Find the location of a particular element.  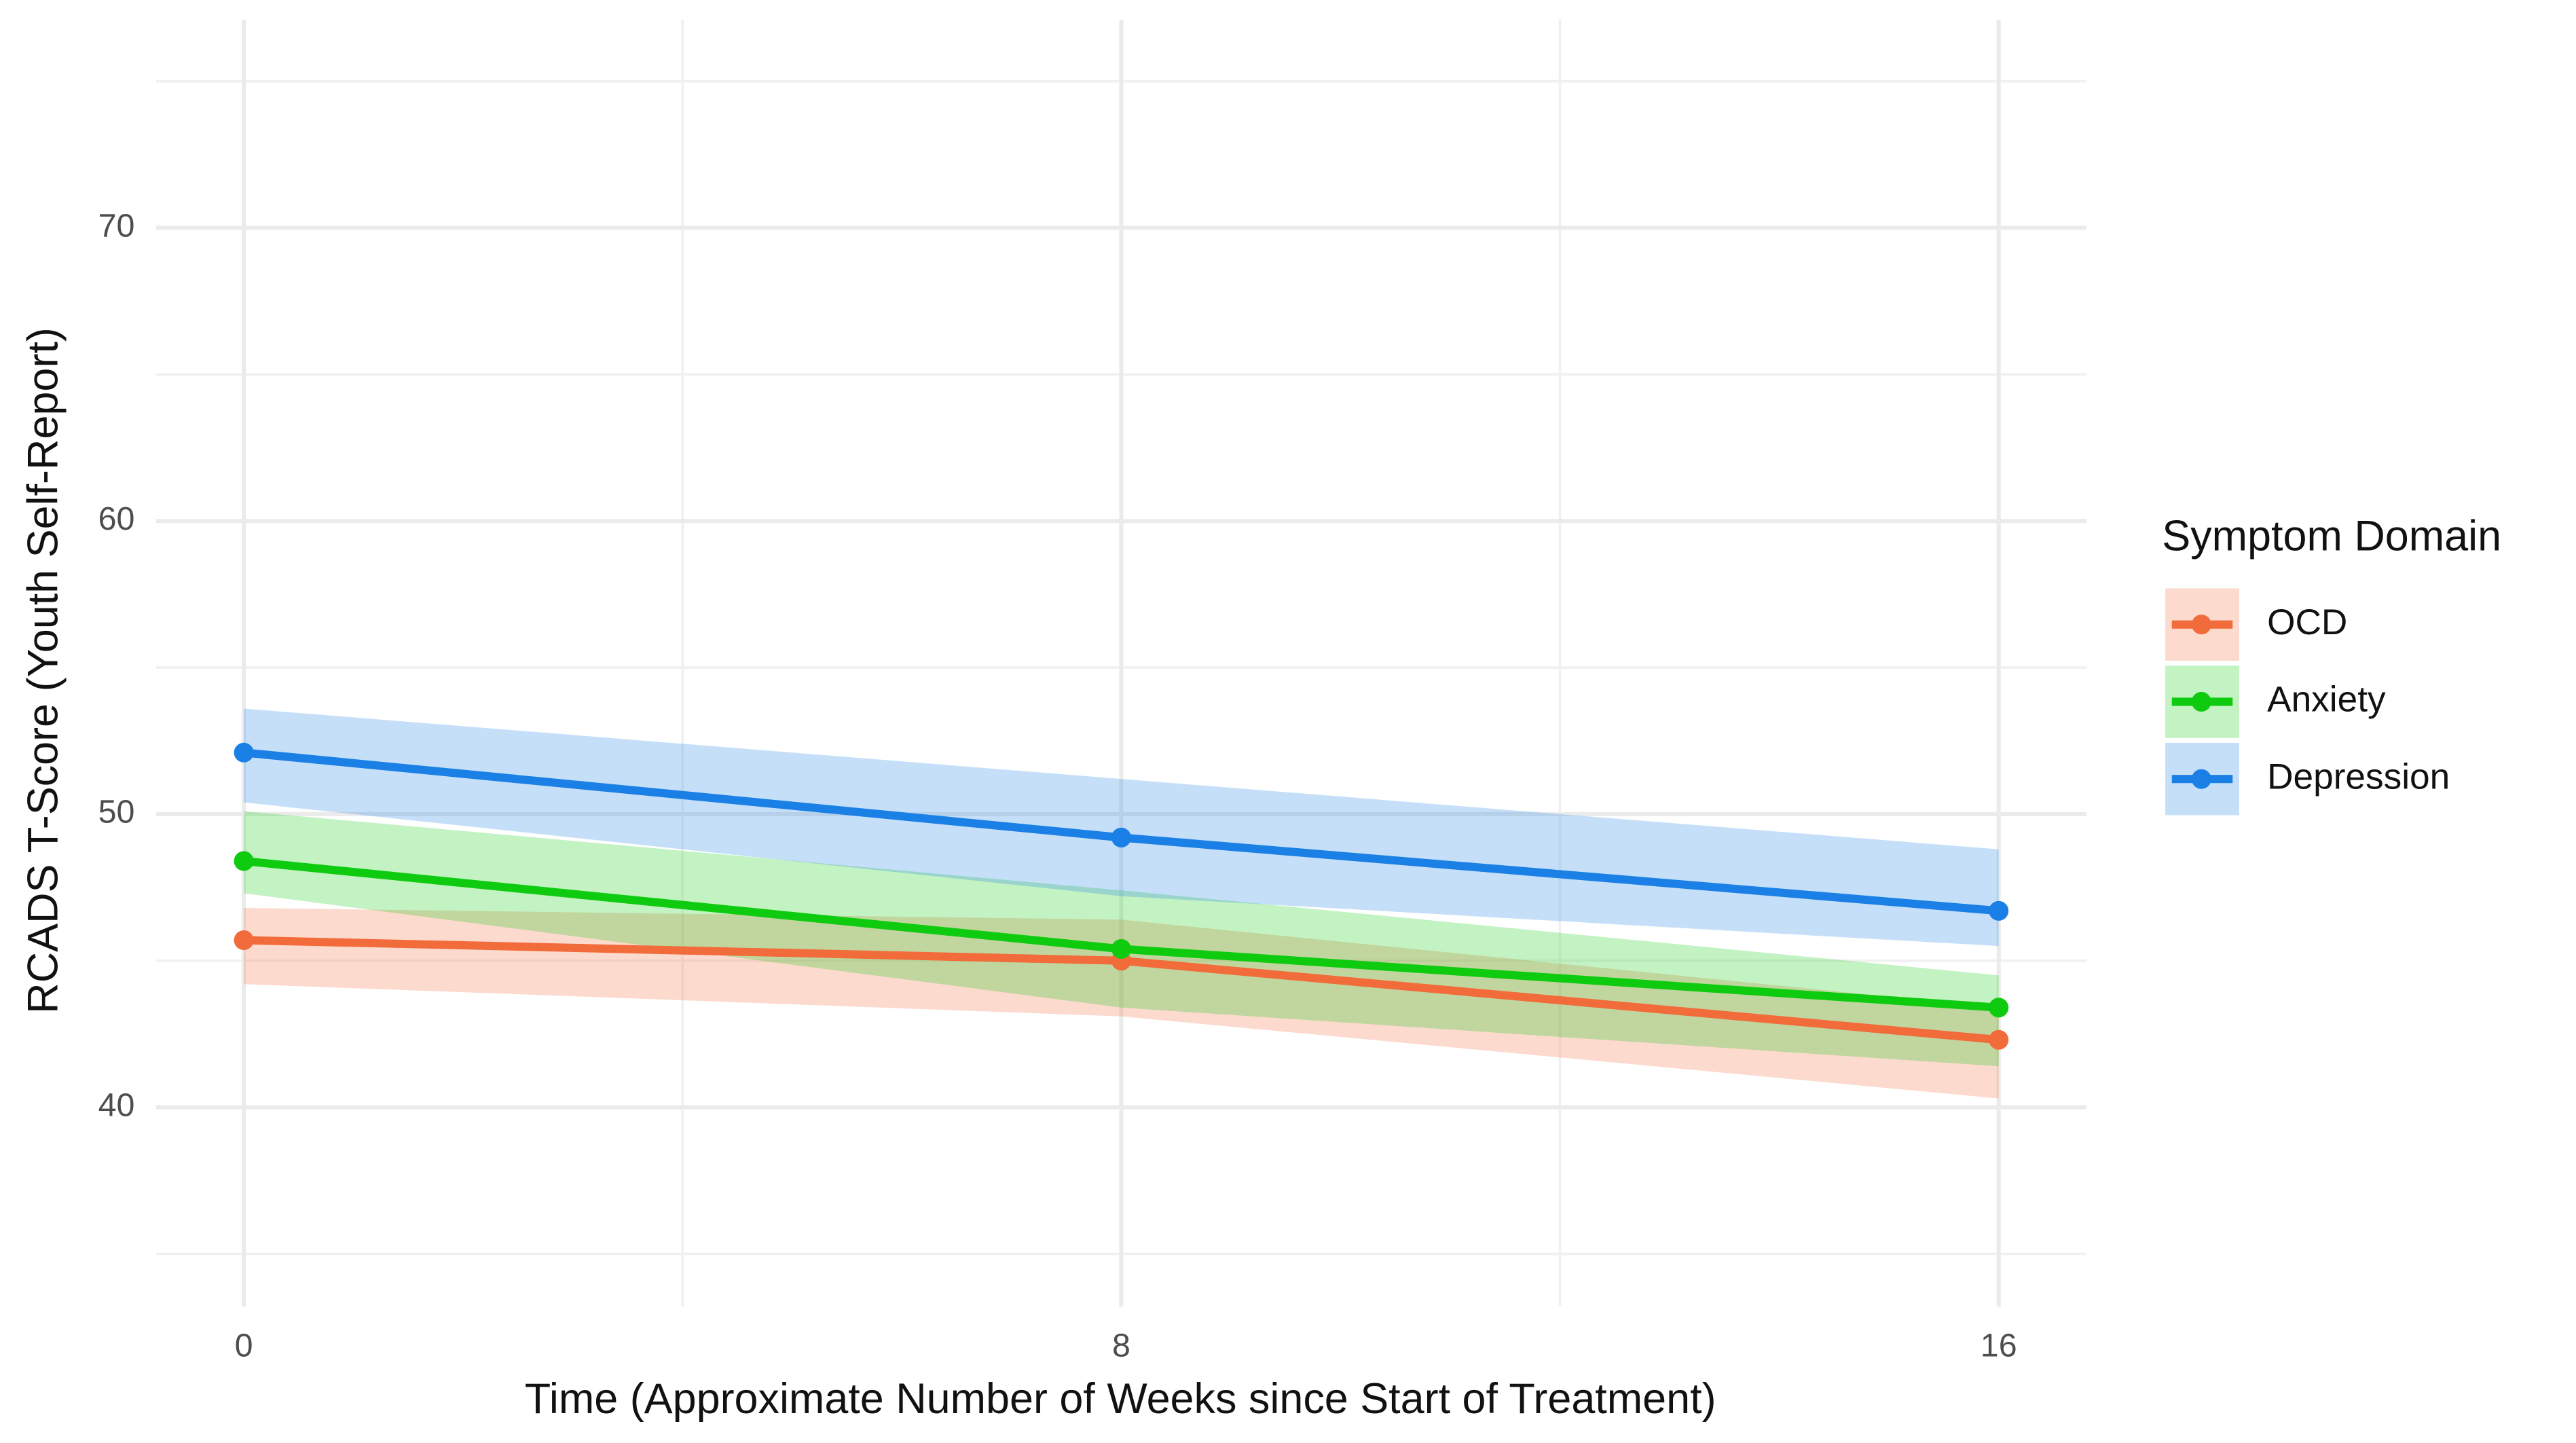

x-tick-label: 16 is located at coordinates (1999, 1345).